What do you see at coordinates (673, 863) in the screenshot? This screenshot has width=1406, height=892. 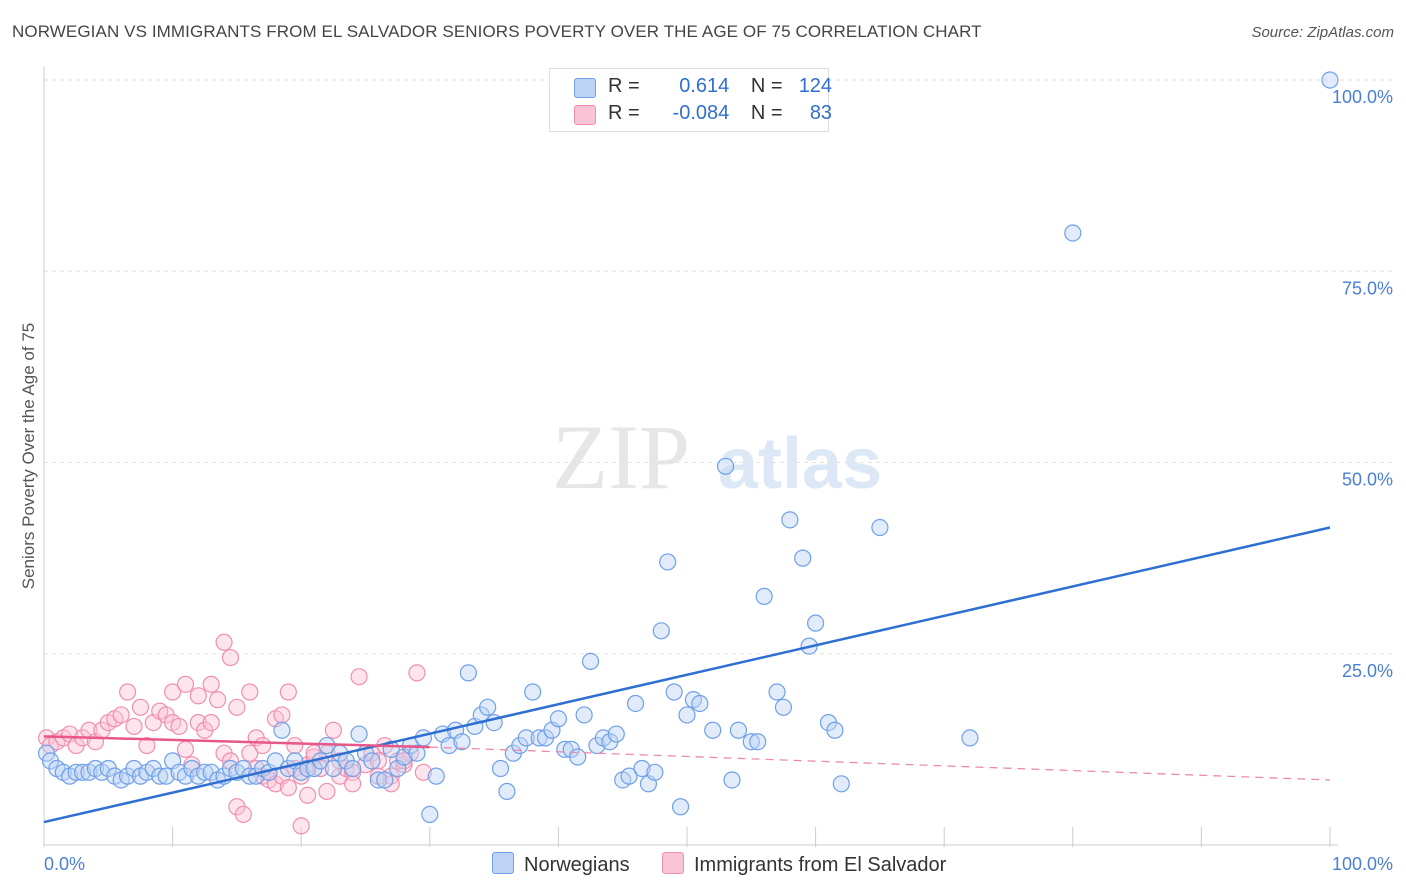 I see `bottom-legend-swatch-immigrants` at bounding box center [673, 863].